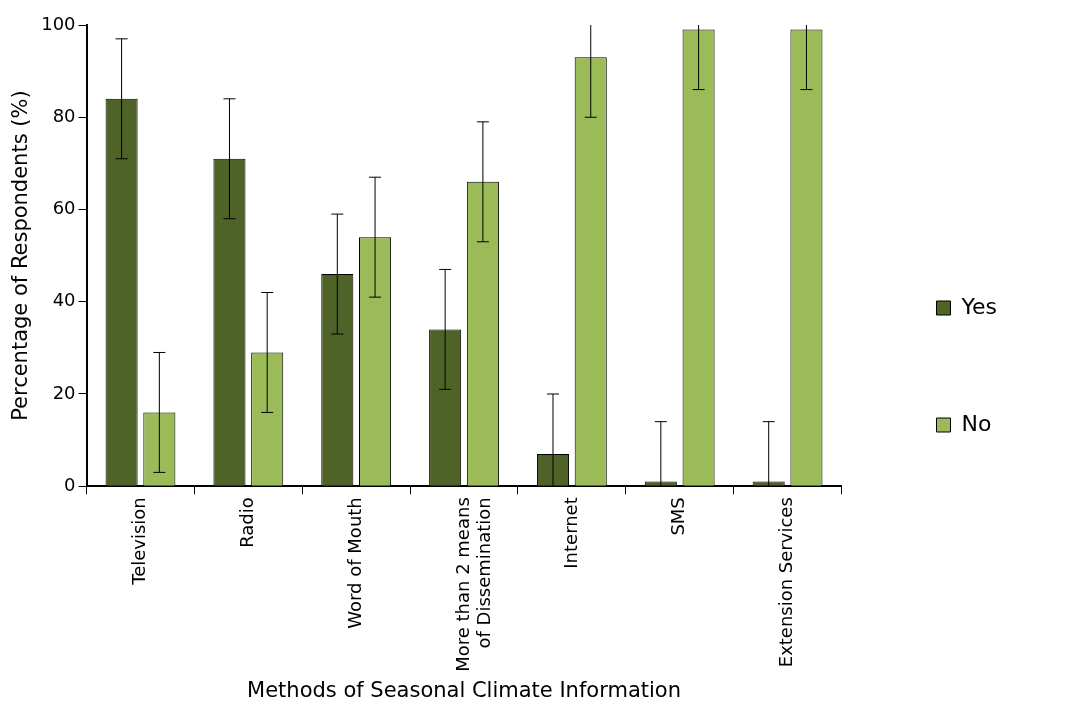 The height and width of the screenshot is (713, 1067). I want to click on x-tick-label: Word of Mouth, so click(354, 563).